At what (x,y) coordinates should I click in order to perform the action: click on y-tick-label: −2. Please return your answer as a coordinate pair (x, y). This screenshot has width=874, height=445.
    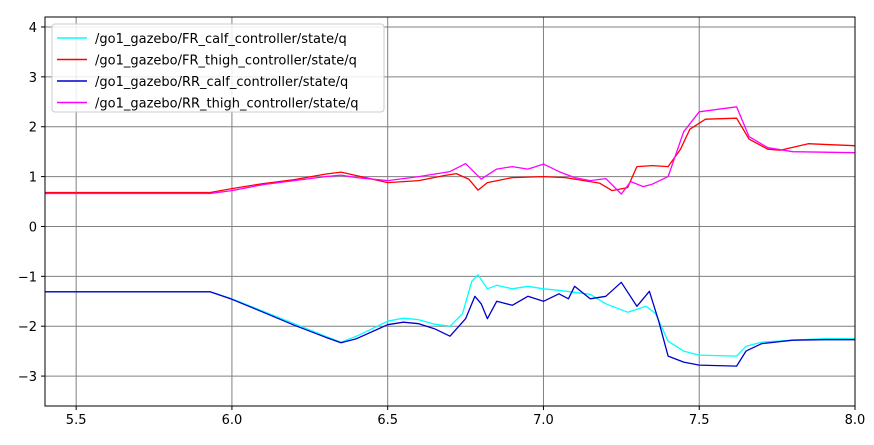
    Looking at the image, I should click on (27, 327).